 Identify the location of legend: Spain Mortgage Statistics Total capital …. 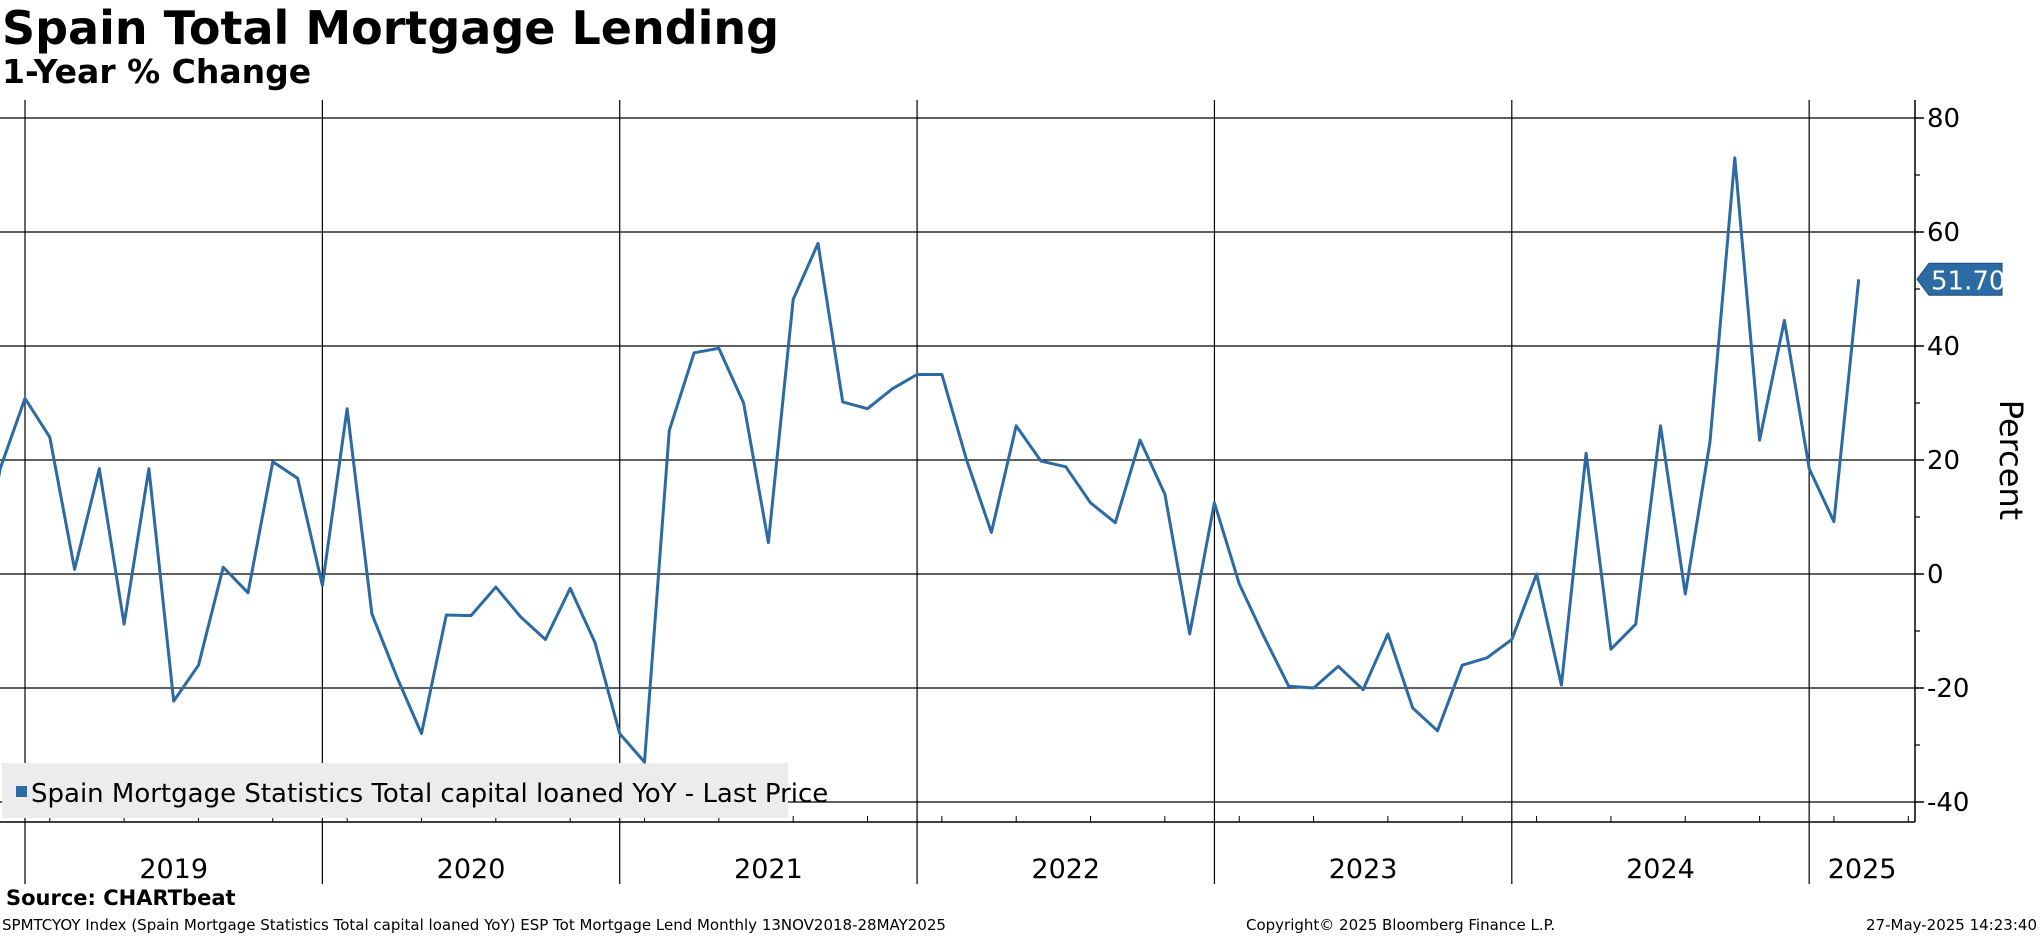
(415, 790).